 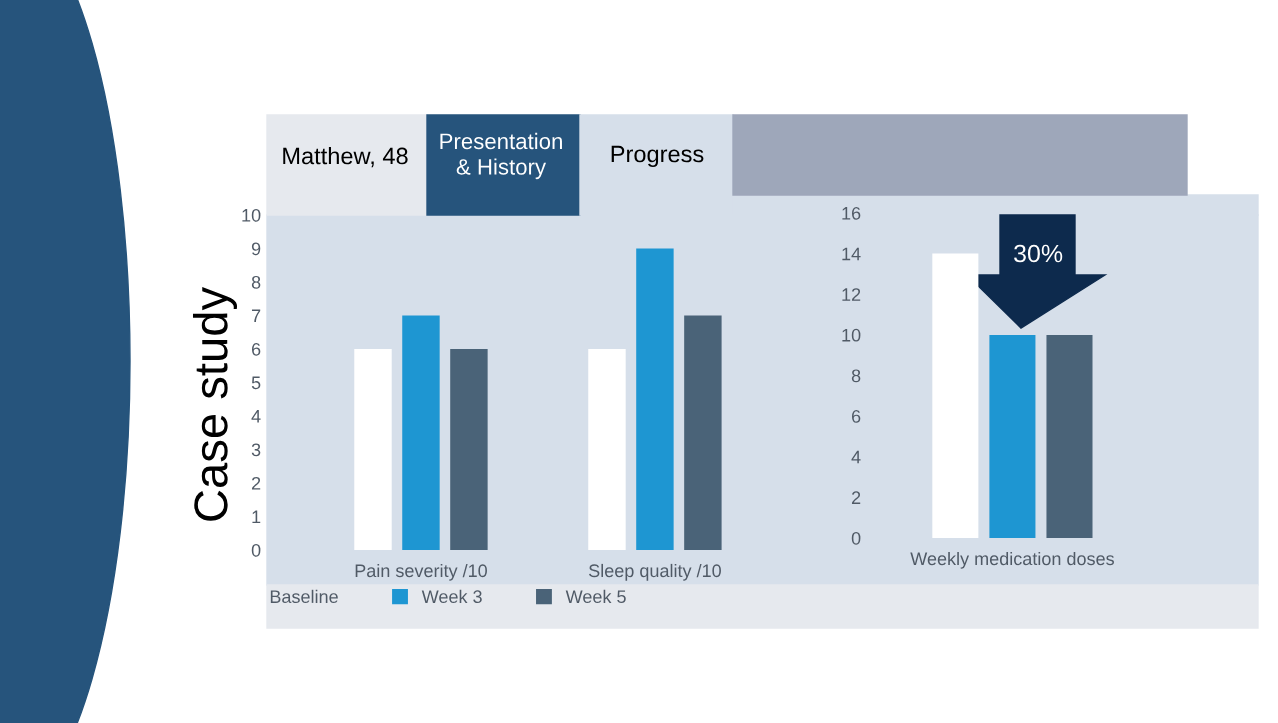 I want to click on y-tick-label: 16, so click(x=851, y=213).